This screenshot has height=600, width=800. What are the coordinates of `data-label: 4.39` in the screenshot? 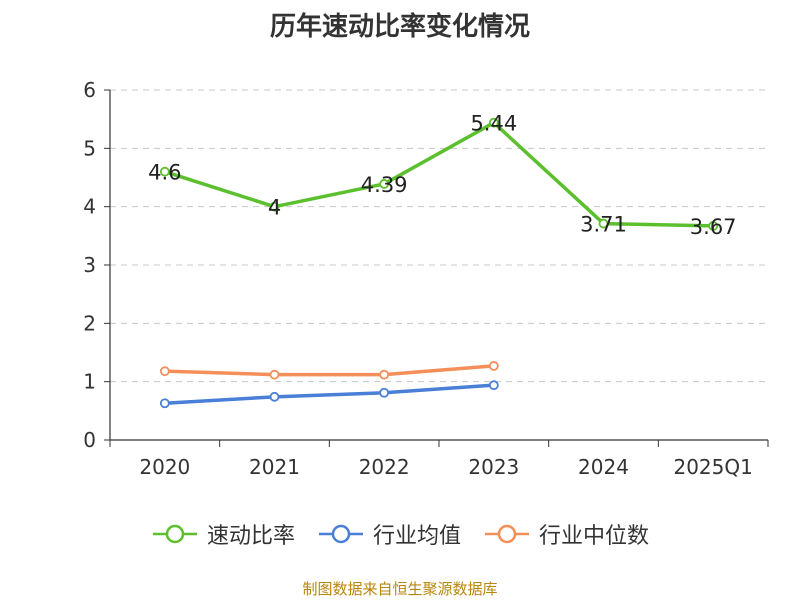 It's located at (384, 185).